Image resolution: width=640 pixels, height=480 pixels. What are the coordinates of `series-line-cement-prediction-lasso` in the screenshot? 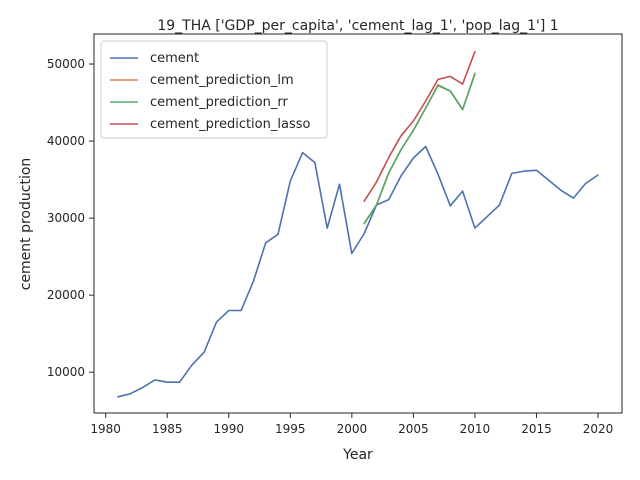 It's located at (419, 126).